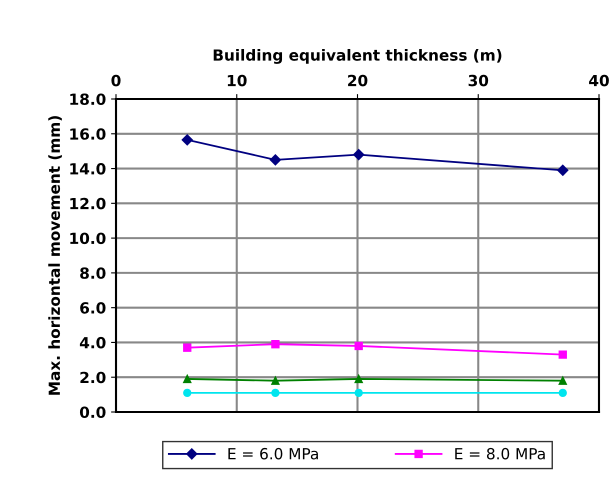 The image size is (615, 481). Describe the element at coordinates (88, 99) in the screenshot. I see `y-tick-label: 18.0` at that location.